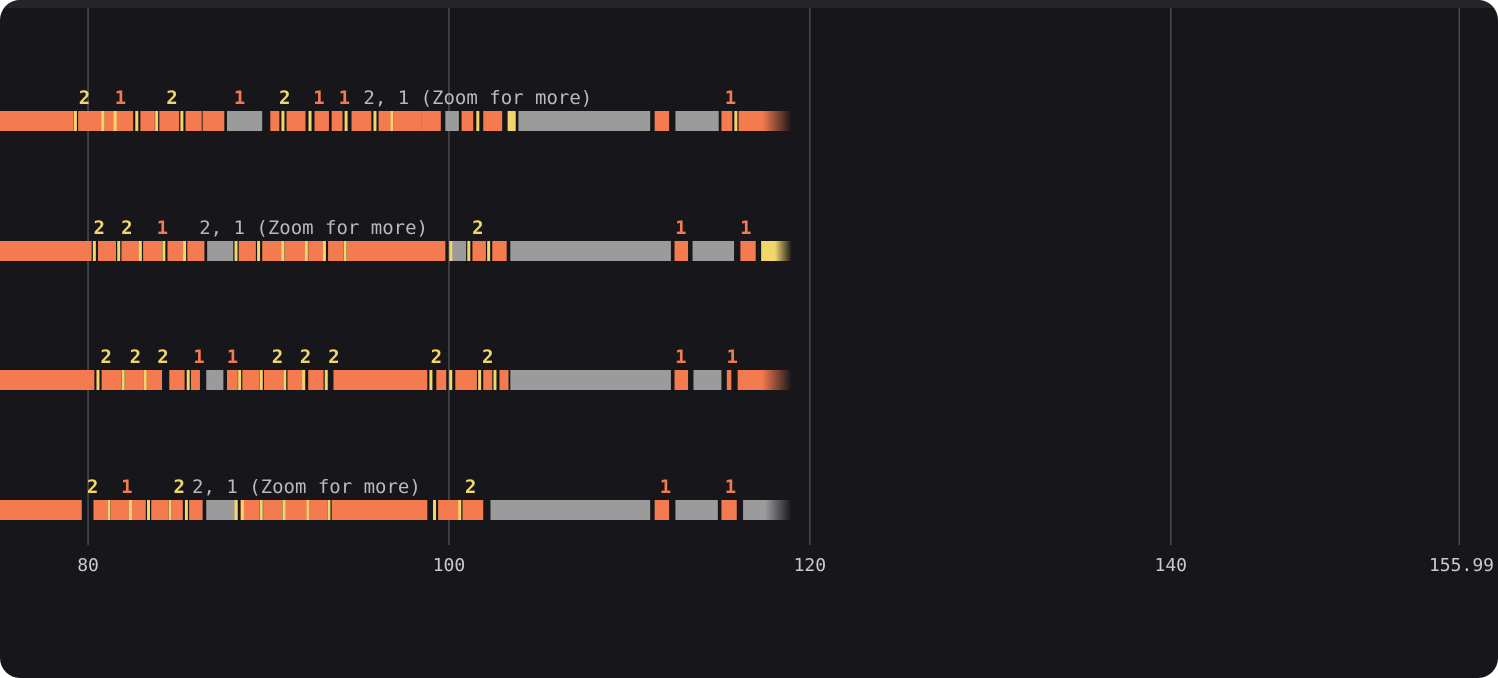  Describe the element at coordinates (785, 565) in the screenshot. I see `x-axis-ticks: 80 100 120 140 155.99` at that location.